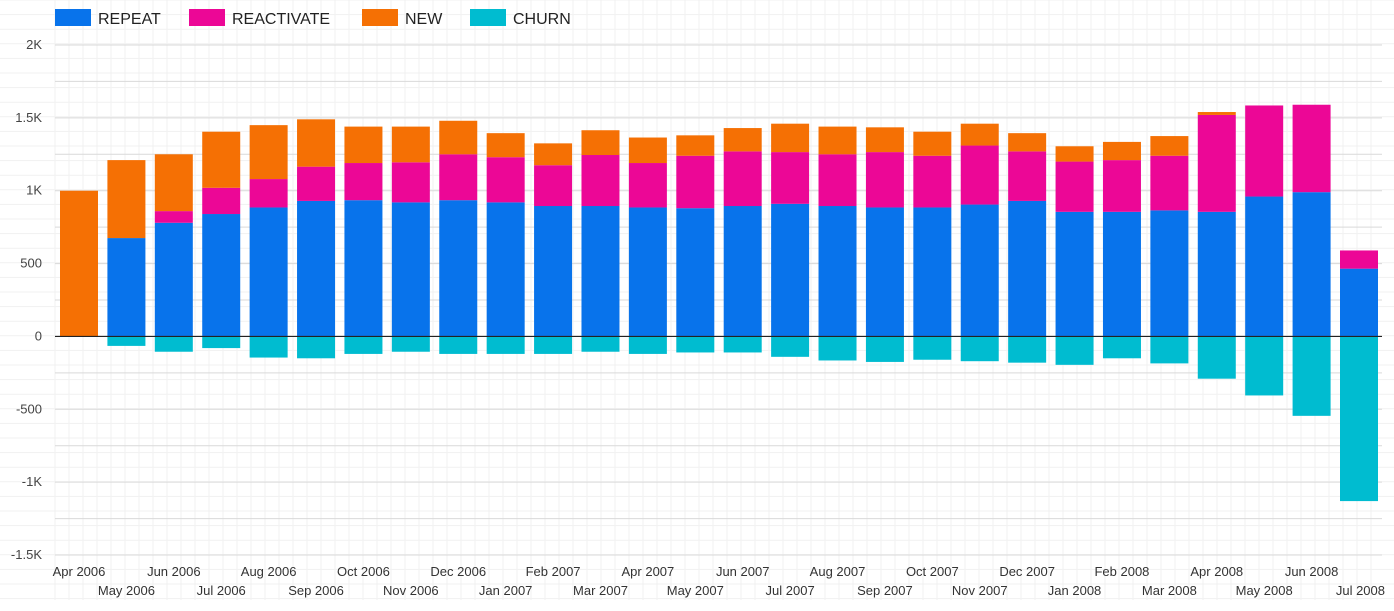  Describe the element at coordinates (553, 186) in the screenshot. I see `bar-reactivate: Feb 2007 REACTIVATE: 280` at that location.